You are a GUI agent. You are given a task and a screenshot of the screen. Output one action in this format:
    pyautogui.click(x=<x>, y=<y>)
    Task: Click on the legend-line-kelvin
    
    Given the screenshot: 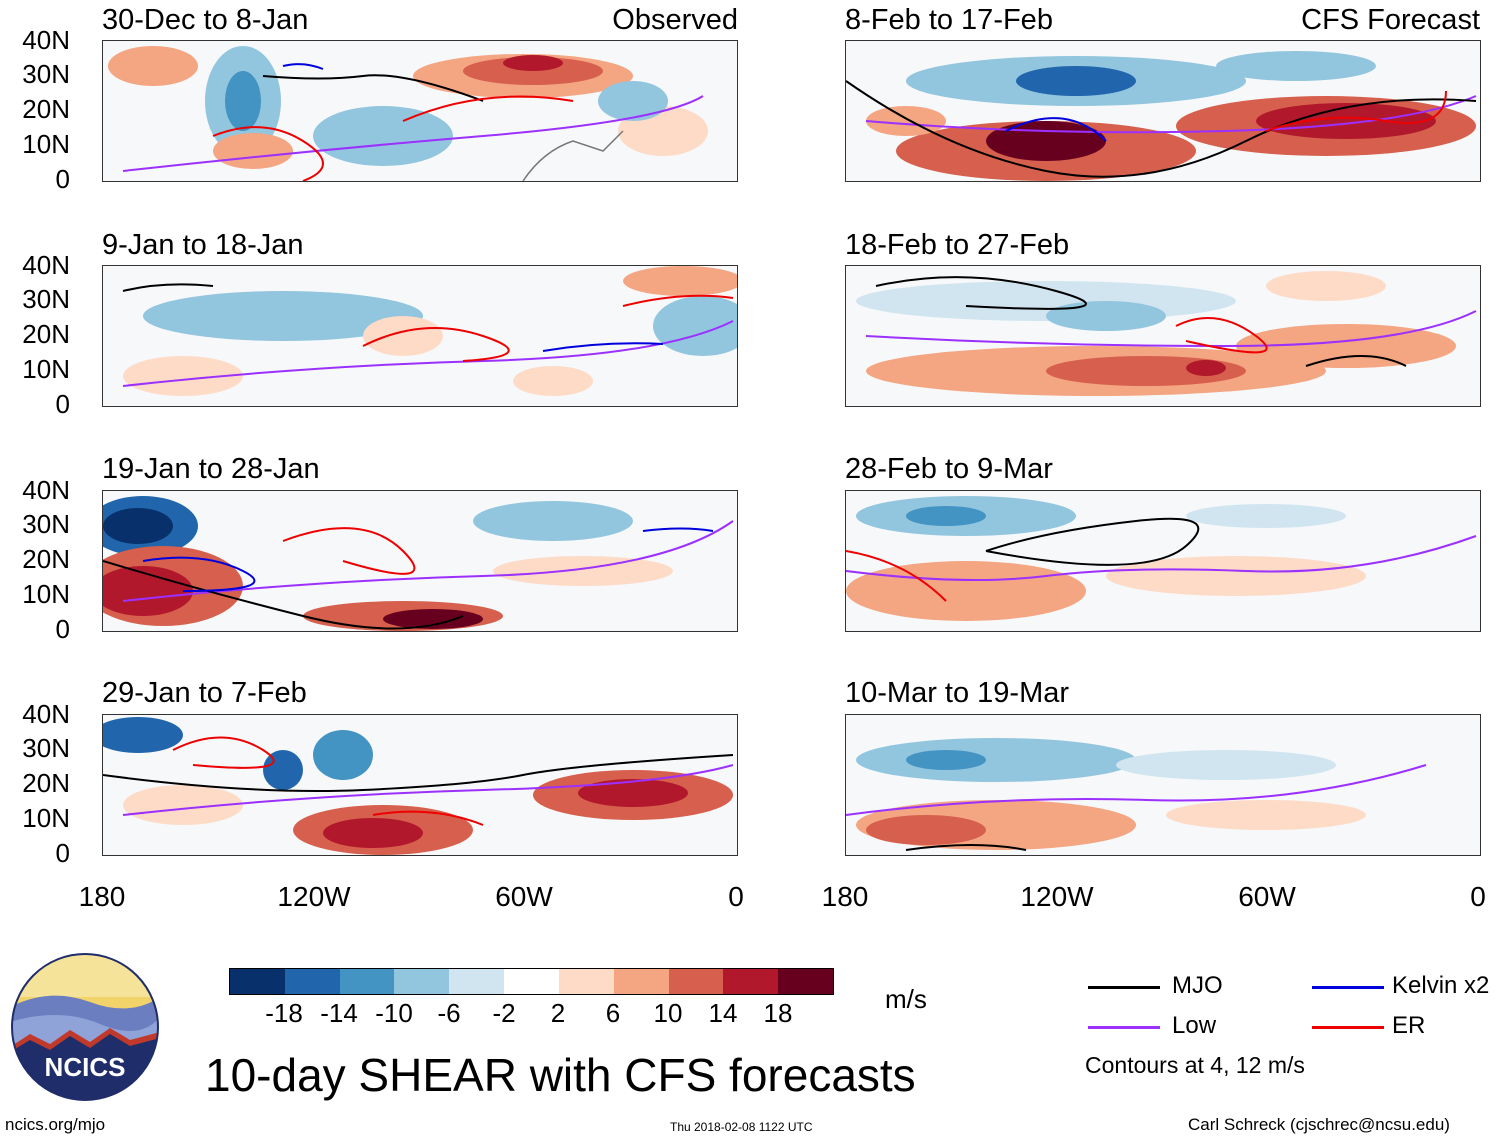 What is the action you would take?
    pyautogui.click(x=1348, y=987)
    